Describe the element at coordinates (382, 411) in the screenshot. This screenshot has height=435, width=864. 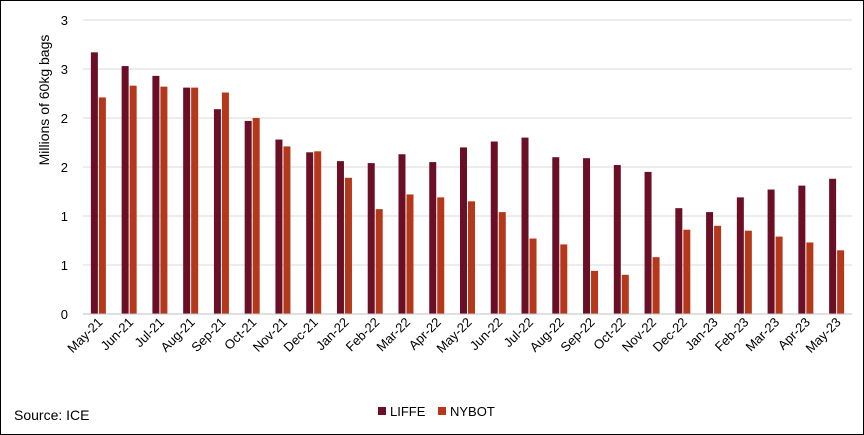
I see `legend-swatch-liffe` at that location.